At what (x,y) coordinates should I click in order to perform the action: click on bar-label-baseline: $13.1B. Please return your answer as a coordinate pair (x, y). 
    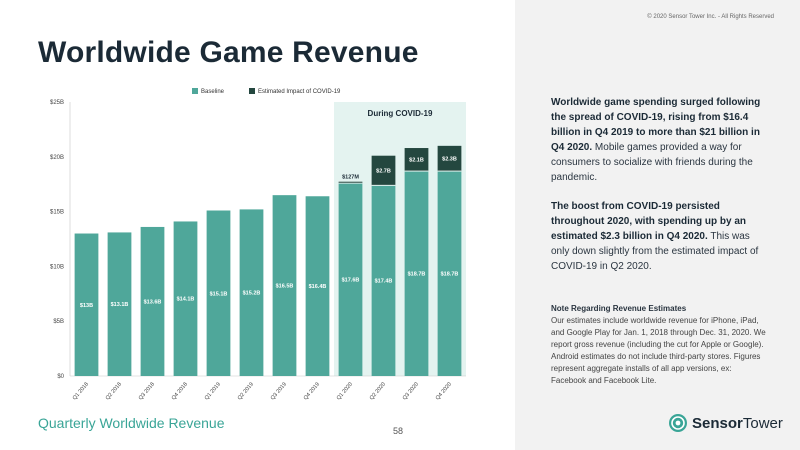
    Looking at the image, I should click on (120, 305).